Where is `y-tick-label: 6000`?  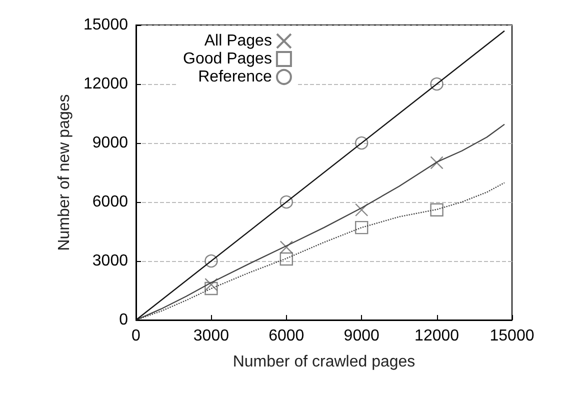 y-tick-label: 6000 is located at coordinates (110, 202).